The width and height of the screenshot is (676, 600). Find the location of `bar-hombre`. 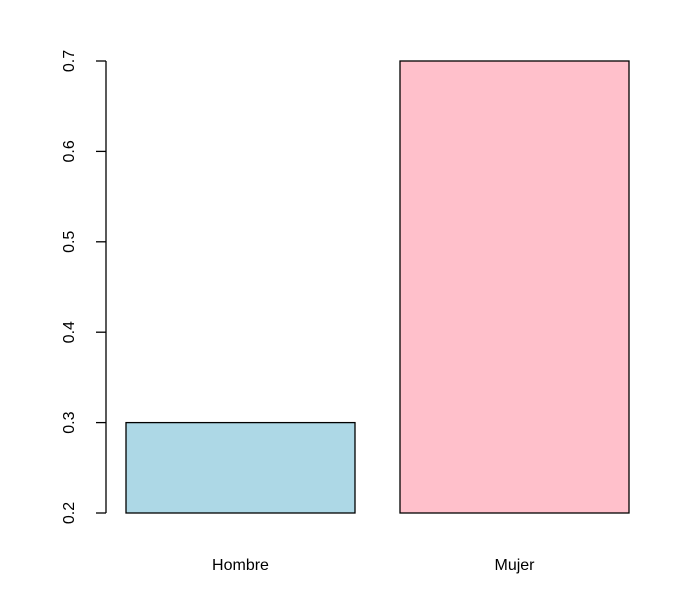

bar-hombre is located at coordinates (240, 467).